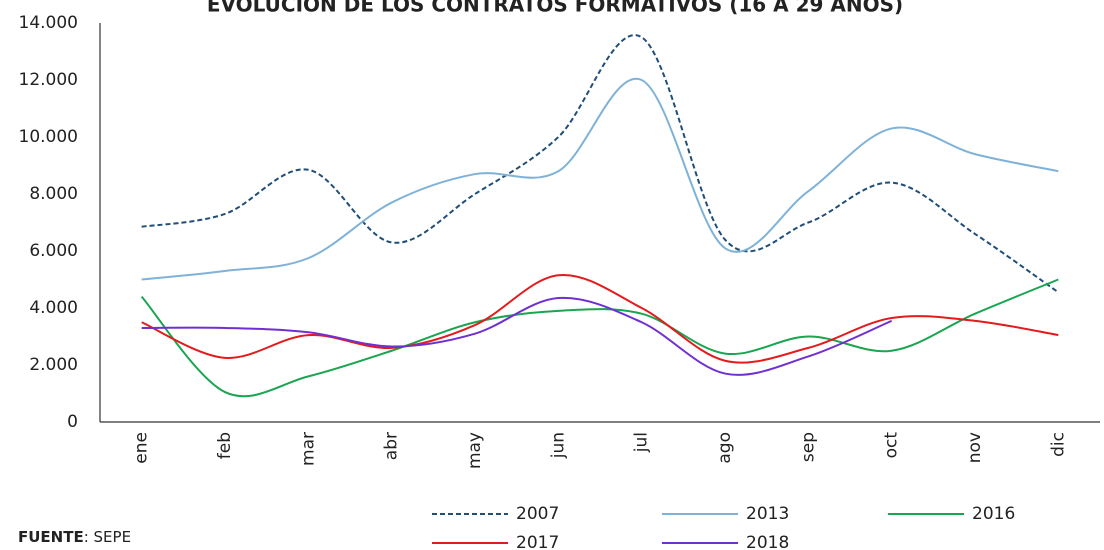 This screenshot has height=550, width=1104. What do you see at coordinates (51, 537) in the screenshot?
I see `source-label: FUENTE` at bounding box center [51, 537].